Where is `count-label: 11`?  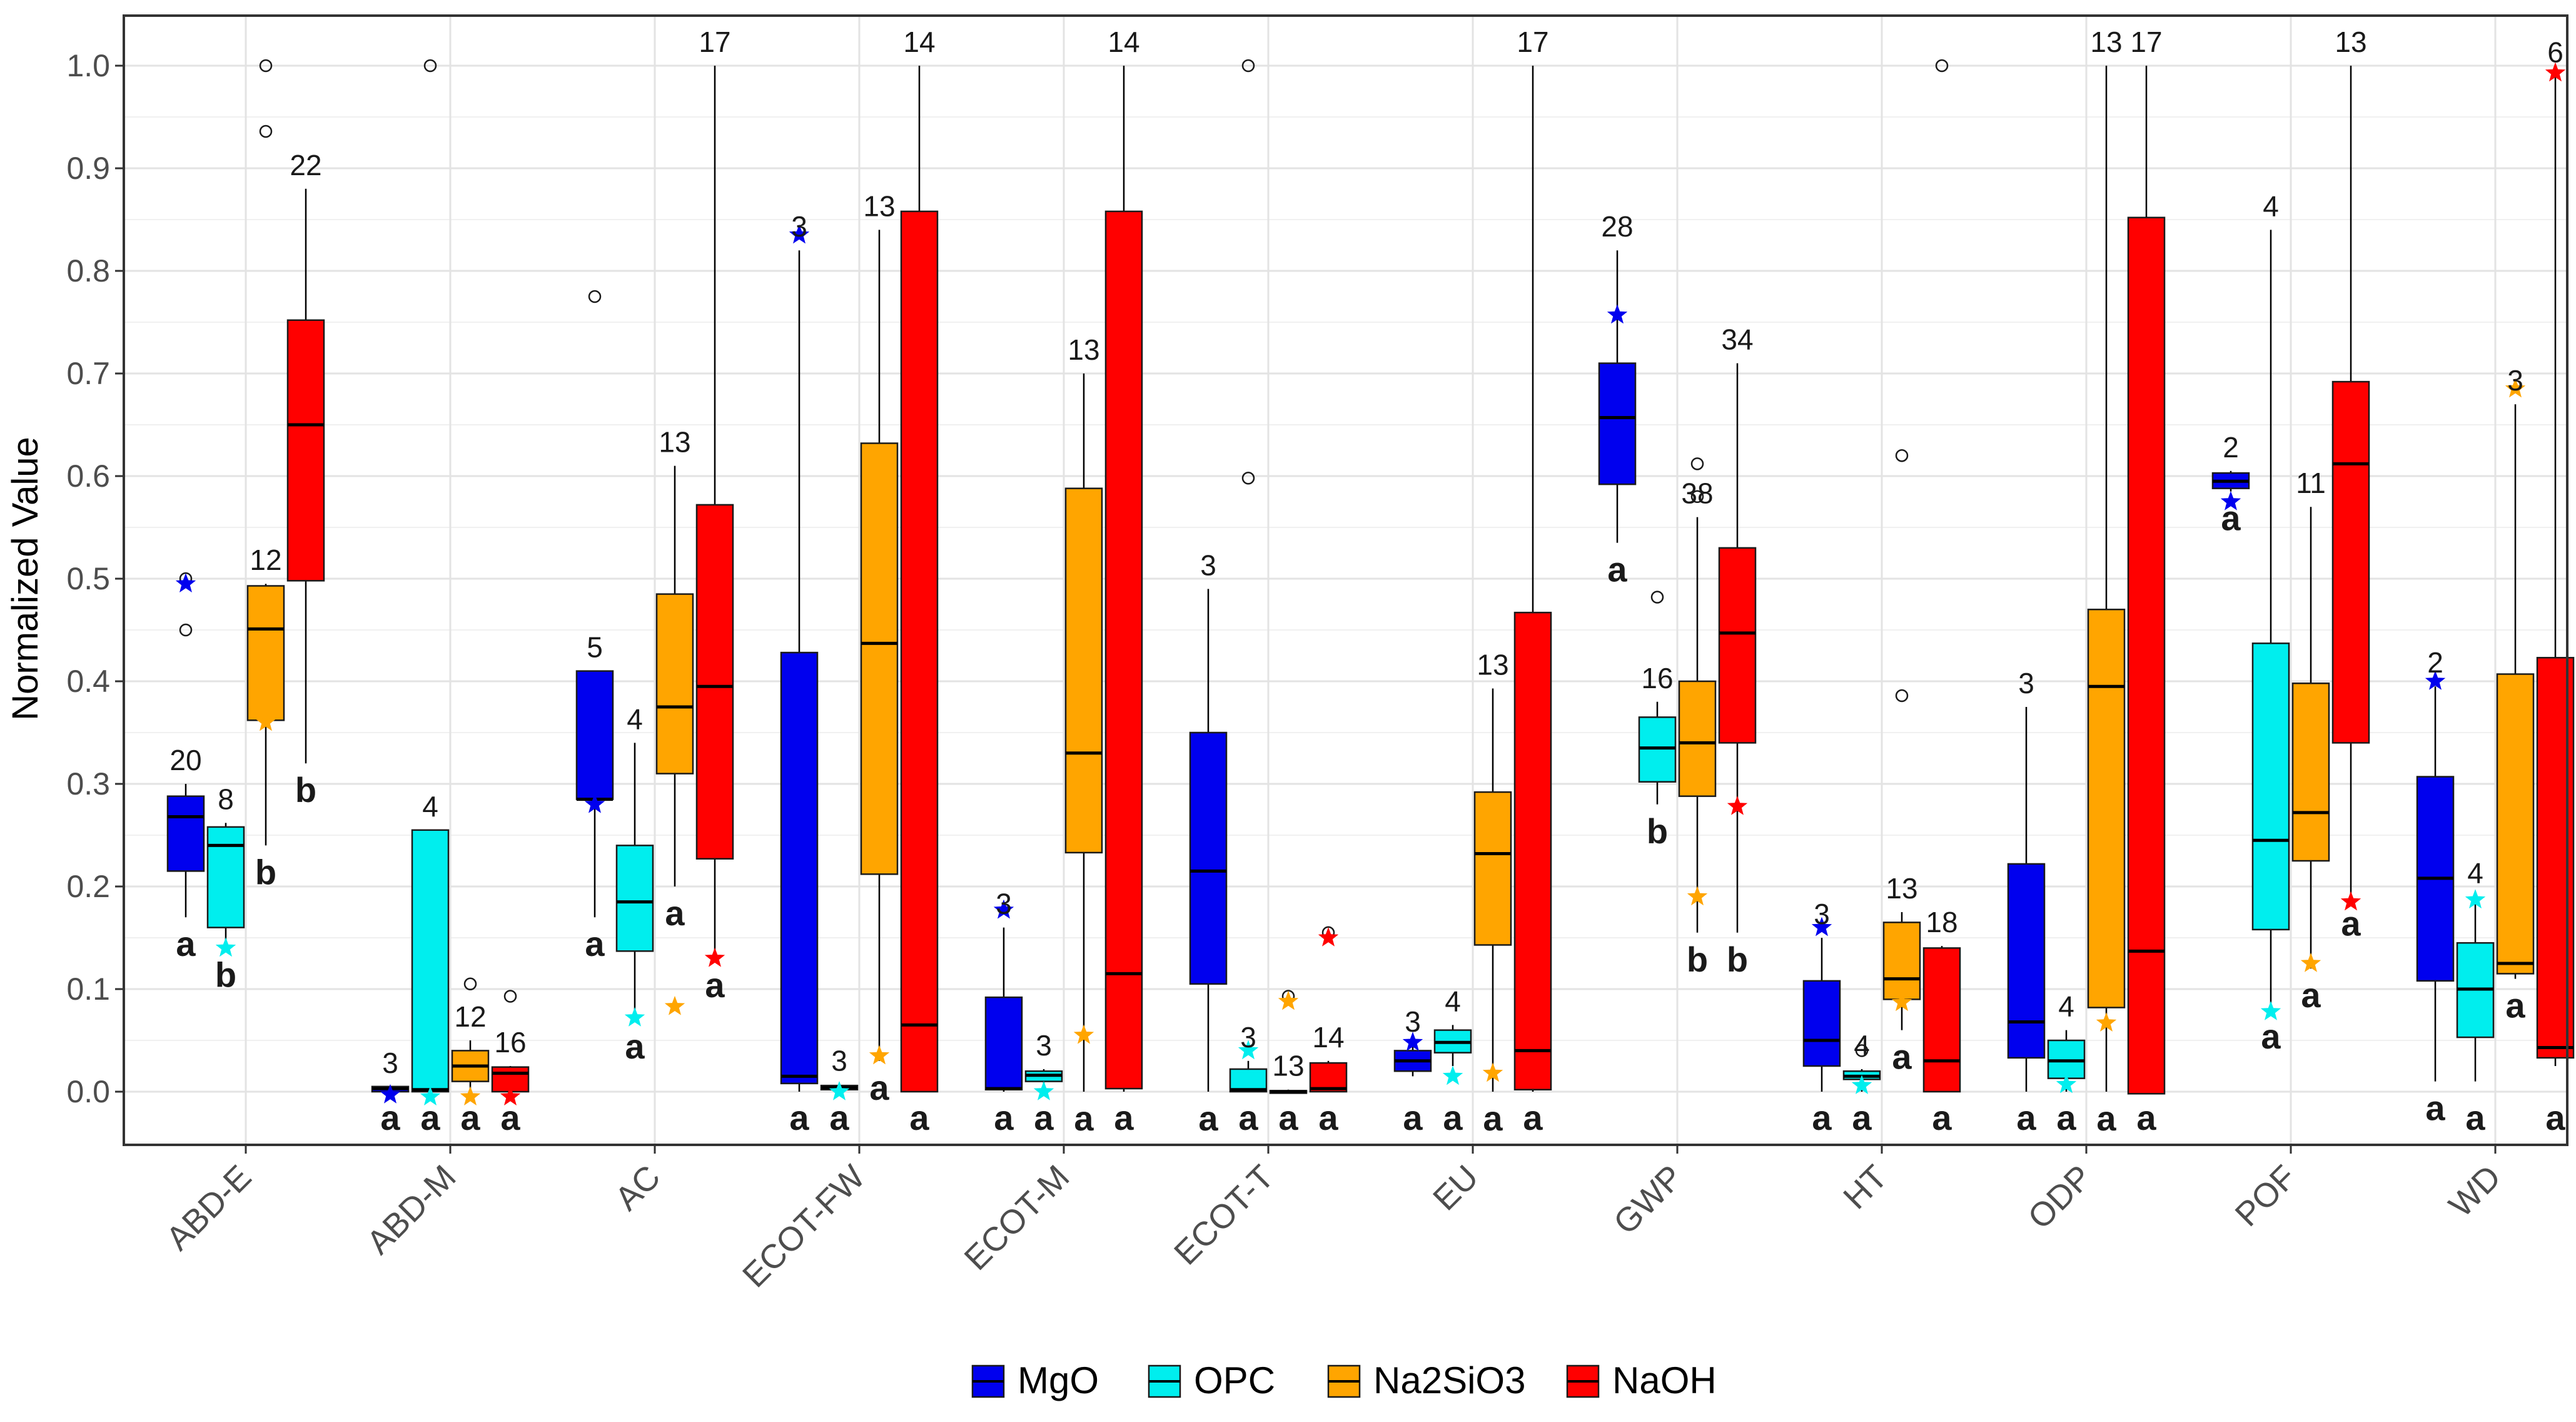
count-label: 11 is located at coordinates (2311, 483).